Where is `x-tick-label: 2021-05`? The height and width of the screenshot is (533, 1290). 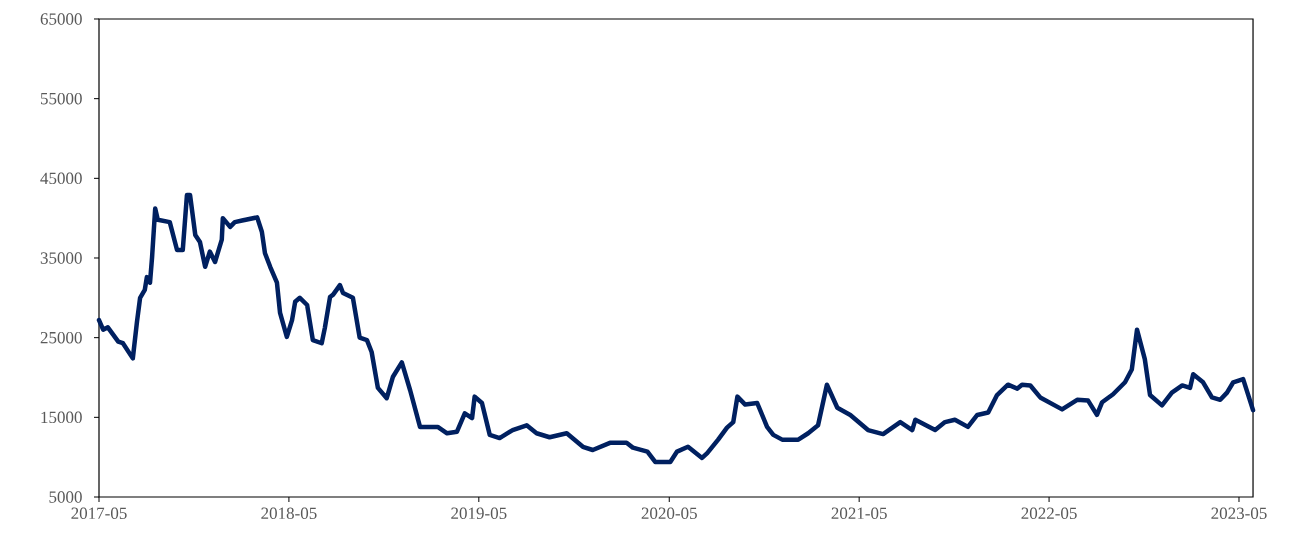 x-tick-label: 2021-05 is located at coordinates (859, 513).